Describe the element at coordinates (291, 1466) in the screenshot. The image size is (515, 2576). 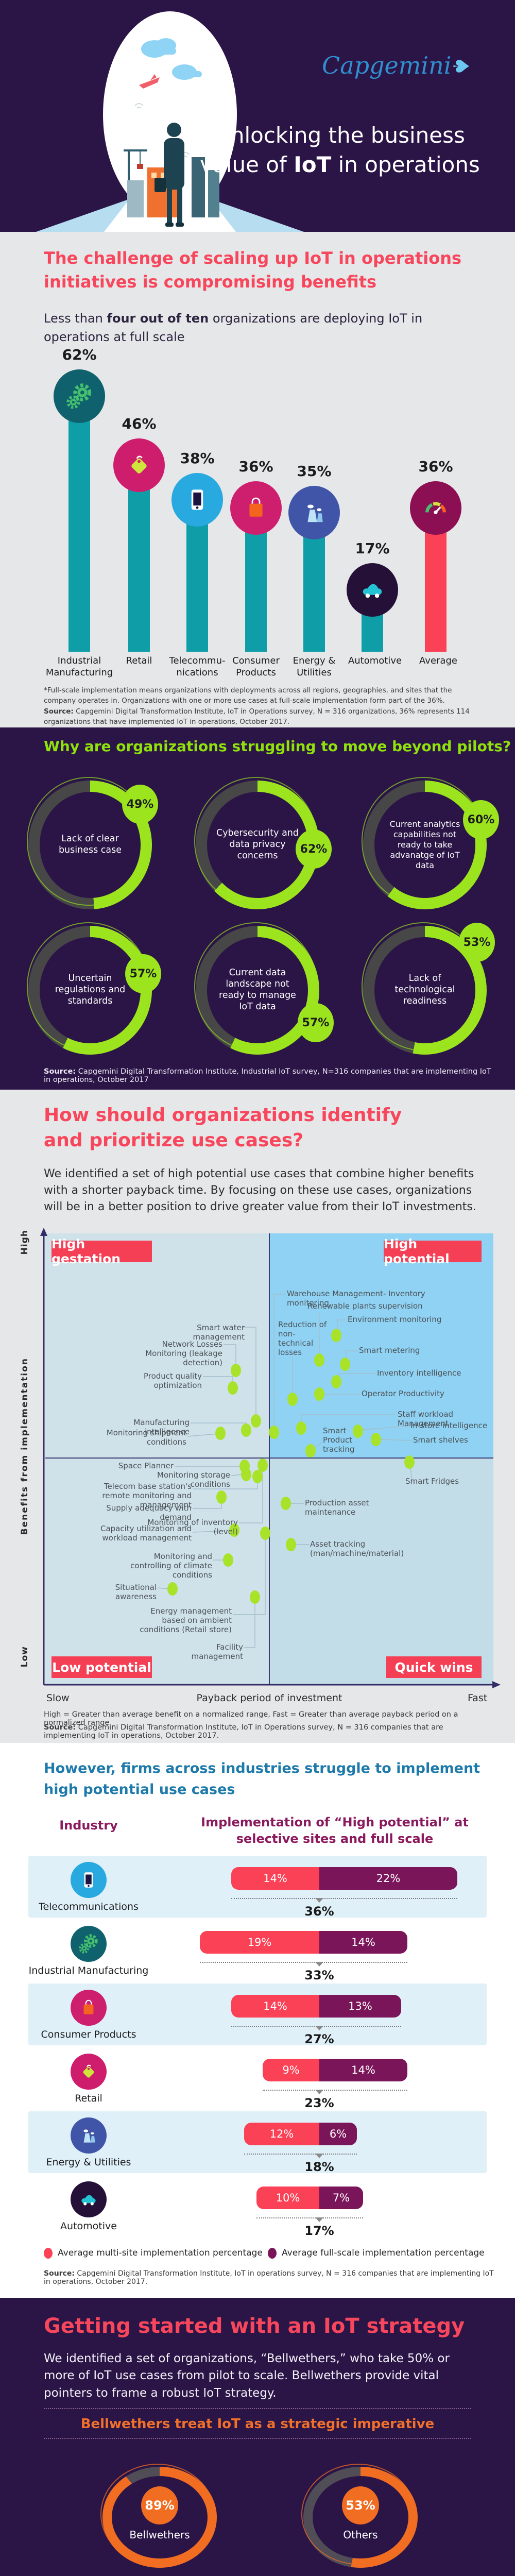
I see `scatter-points` at that location.